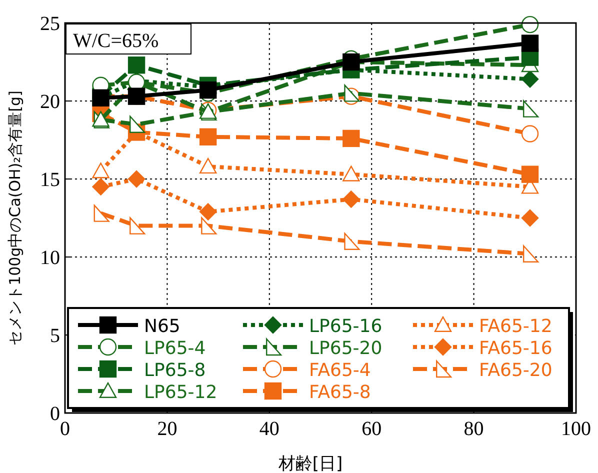 This screenshot has width=598, height=473. Describe the element at coordinates (50, 102) in the screenshot. I see `y-tick-label: 20` at that location.